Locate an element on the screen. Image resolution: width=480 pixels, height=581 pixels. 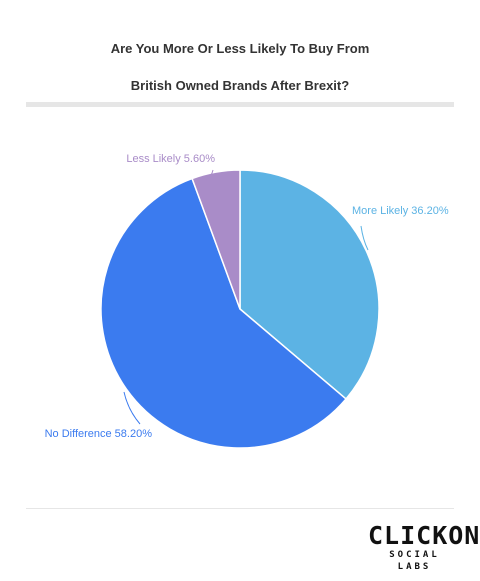
chart-title-line-2: British Owned Brands After Brexit? is located at coordinates (240, 85).